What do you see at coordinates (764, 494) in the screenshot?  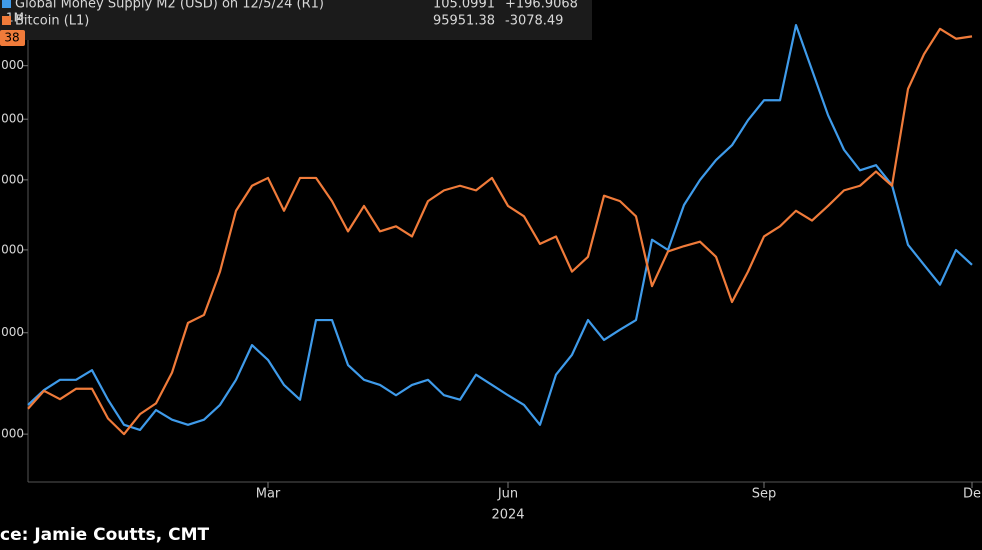 I see `x-tick-label: Sep` at bounding box center [764, 494].